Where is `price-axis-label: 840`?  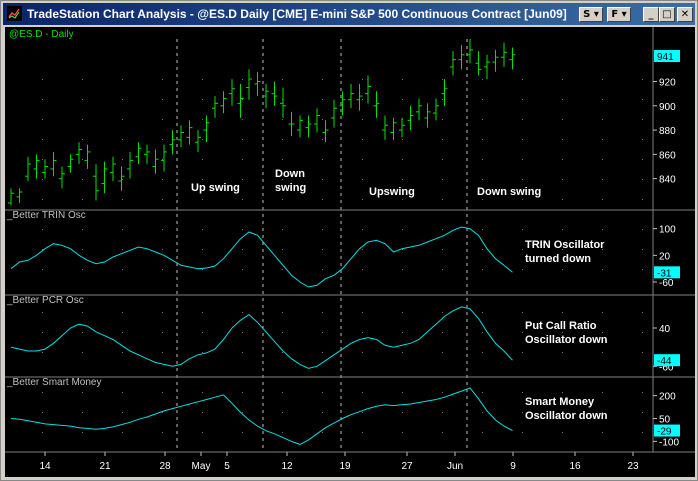 price-axis-label: 840 is located at coordinates (667, 180).